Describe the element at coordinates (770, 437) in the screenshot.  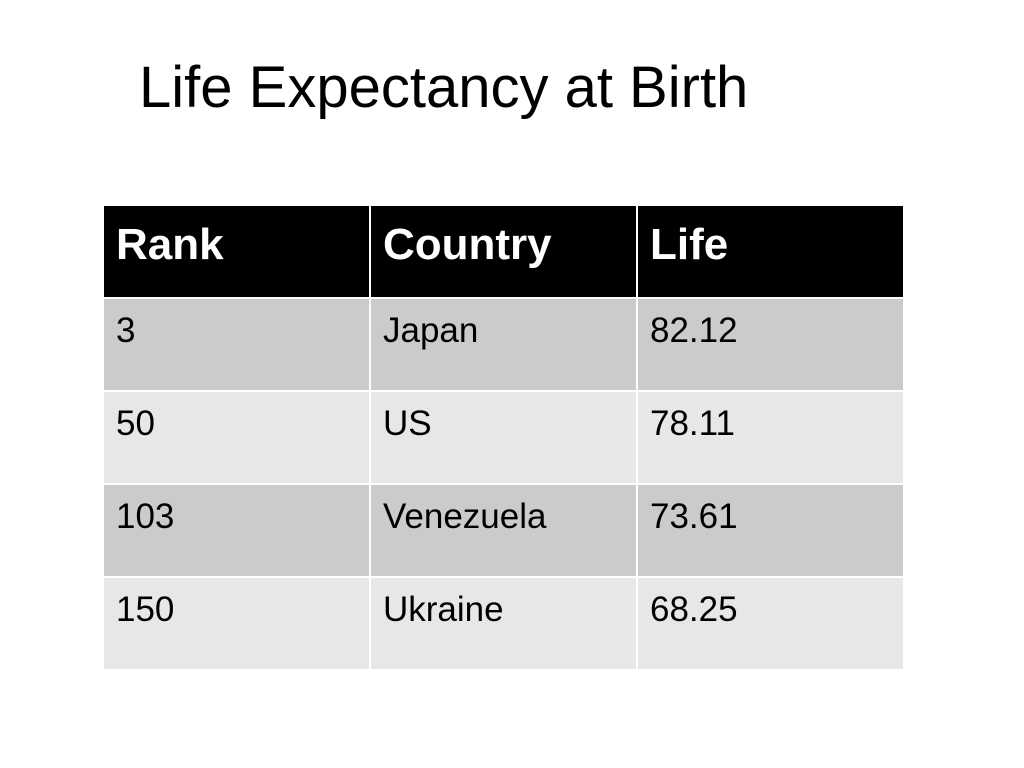
I see `life-cell: 78.11` at that location.